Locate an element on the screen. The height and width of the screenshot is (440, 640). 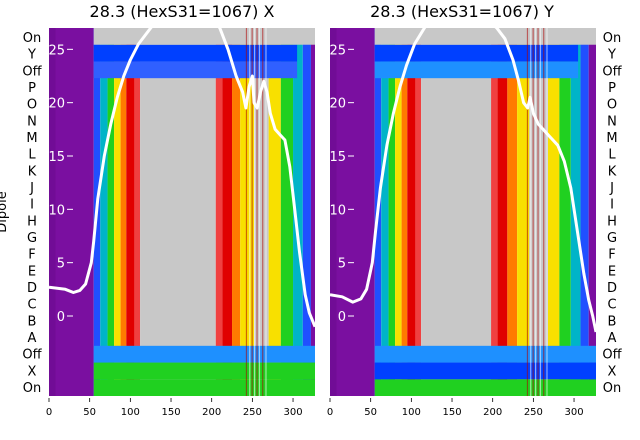
row-label-18: A is located at coordinates (32, 338).